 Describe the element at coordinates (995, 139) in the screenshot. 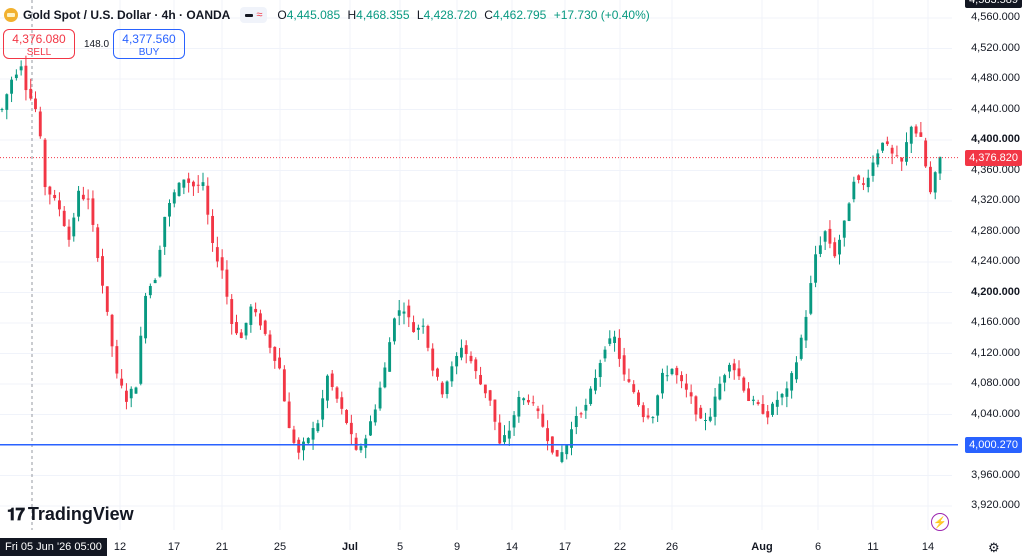

I see `price-axis-label: 4,400.000` at that location.